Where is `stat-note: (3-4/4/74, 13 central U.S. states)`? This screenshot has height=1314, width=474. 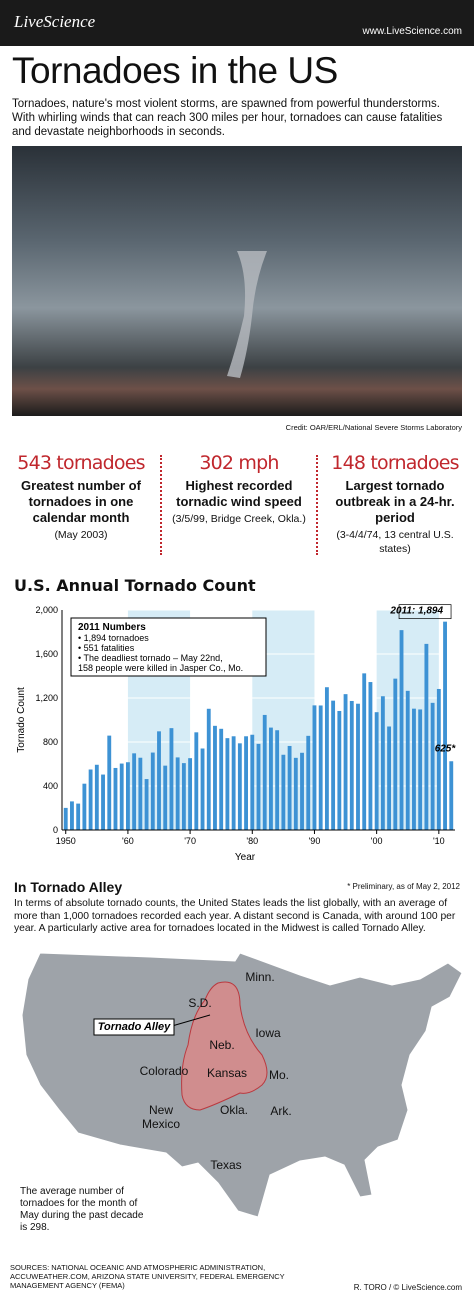 stat-note: (3-4/4/74, 13 central U.S. states) is located at coordinates (395, 542).